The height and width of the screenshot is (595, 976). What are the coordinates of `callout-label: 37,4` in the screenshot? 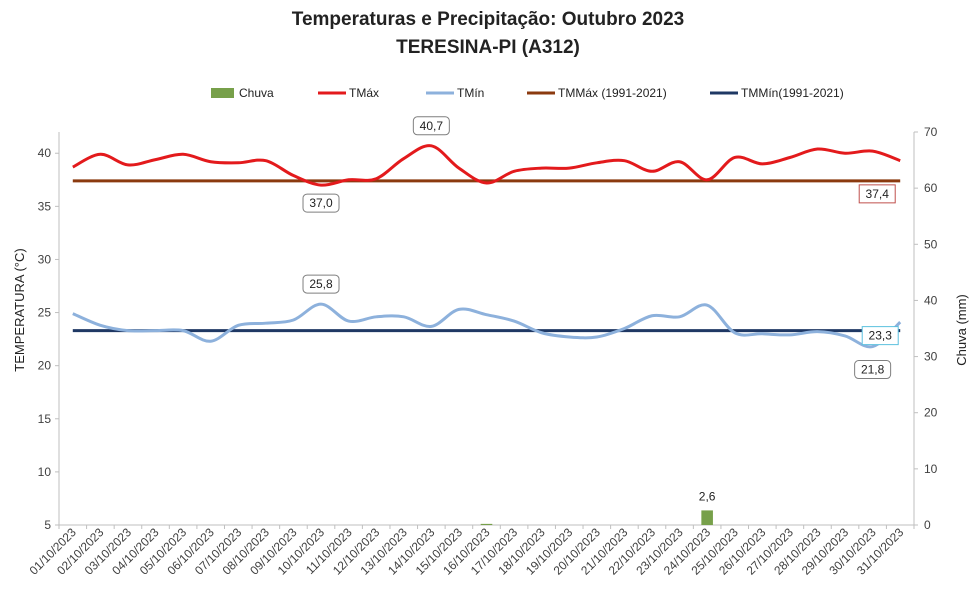 It's located at (878, 194).